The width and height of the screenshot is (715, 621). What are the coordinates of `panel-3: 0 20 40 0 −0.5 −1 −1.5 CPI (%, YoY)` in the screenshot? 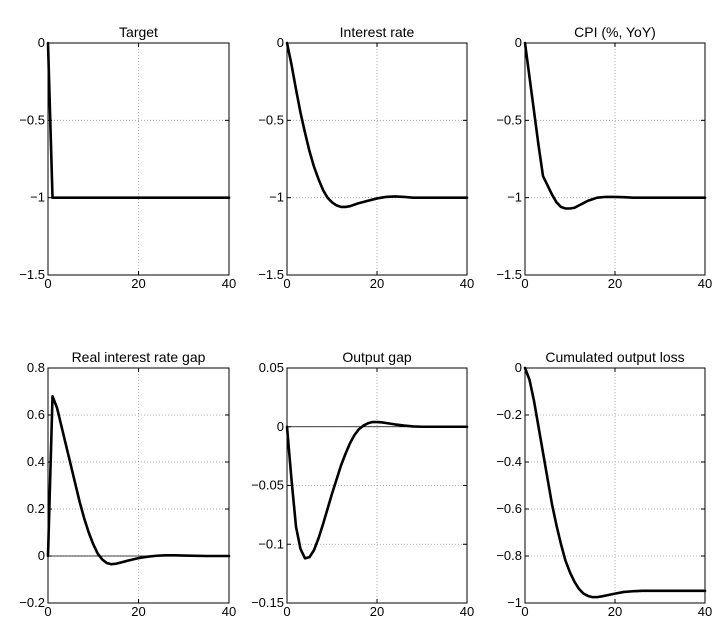 It's located at (604, 157).